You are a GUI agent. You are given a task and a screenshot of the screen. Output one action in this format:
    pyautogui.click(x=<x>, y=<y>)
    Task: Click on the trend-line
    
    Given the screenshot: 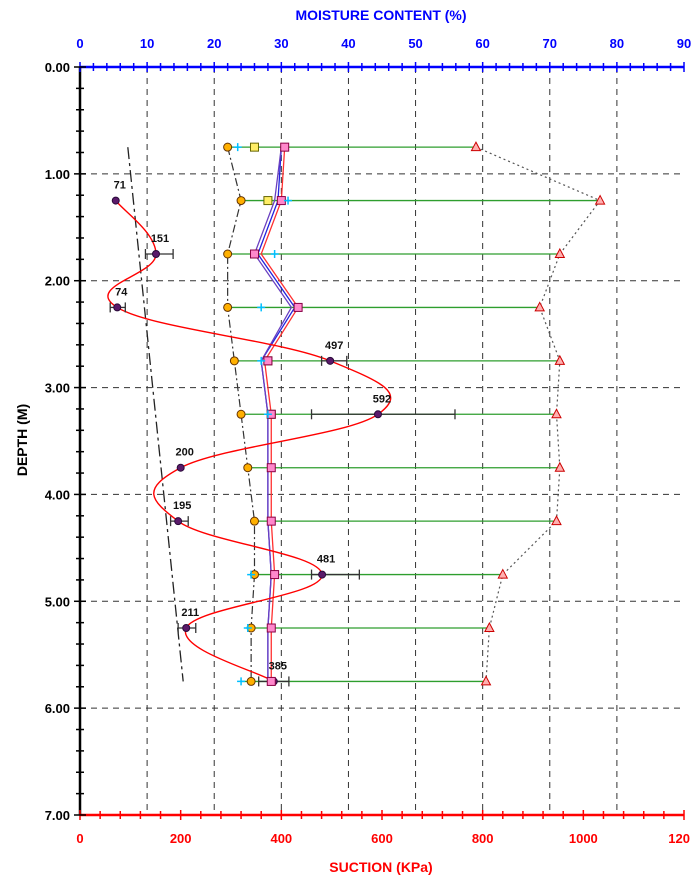 What is the action you would take?
    pyautogui.click(x=155, y=414)
    